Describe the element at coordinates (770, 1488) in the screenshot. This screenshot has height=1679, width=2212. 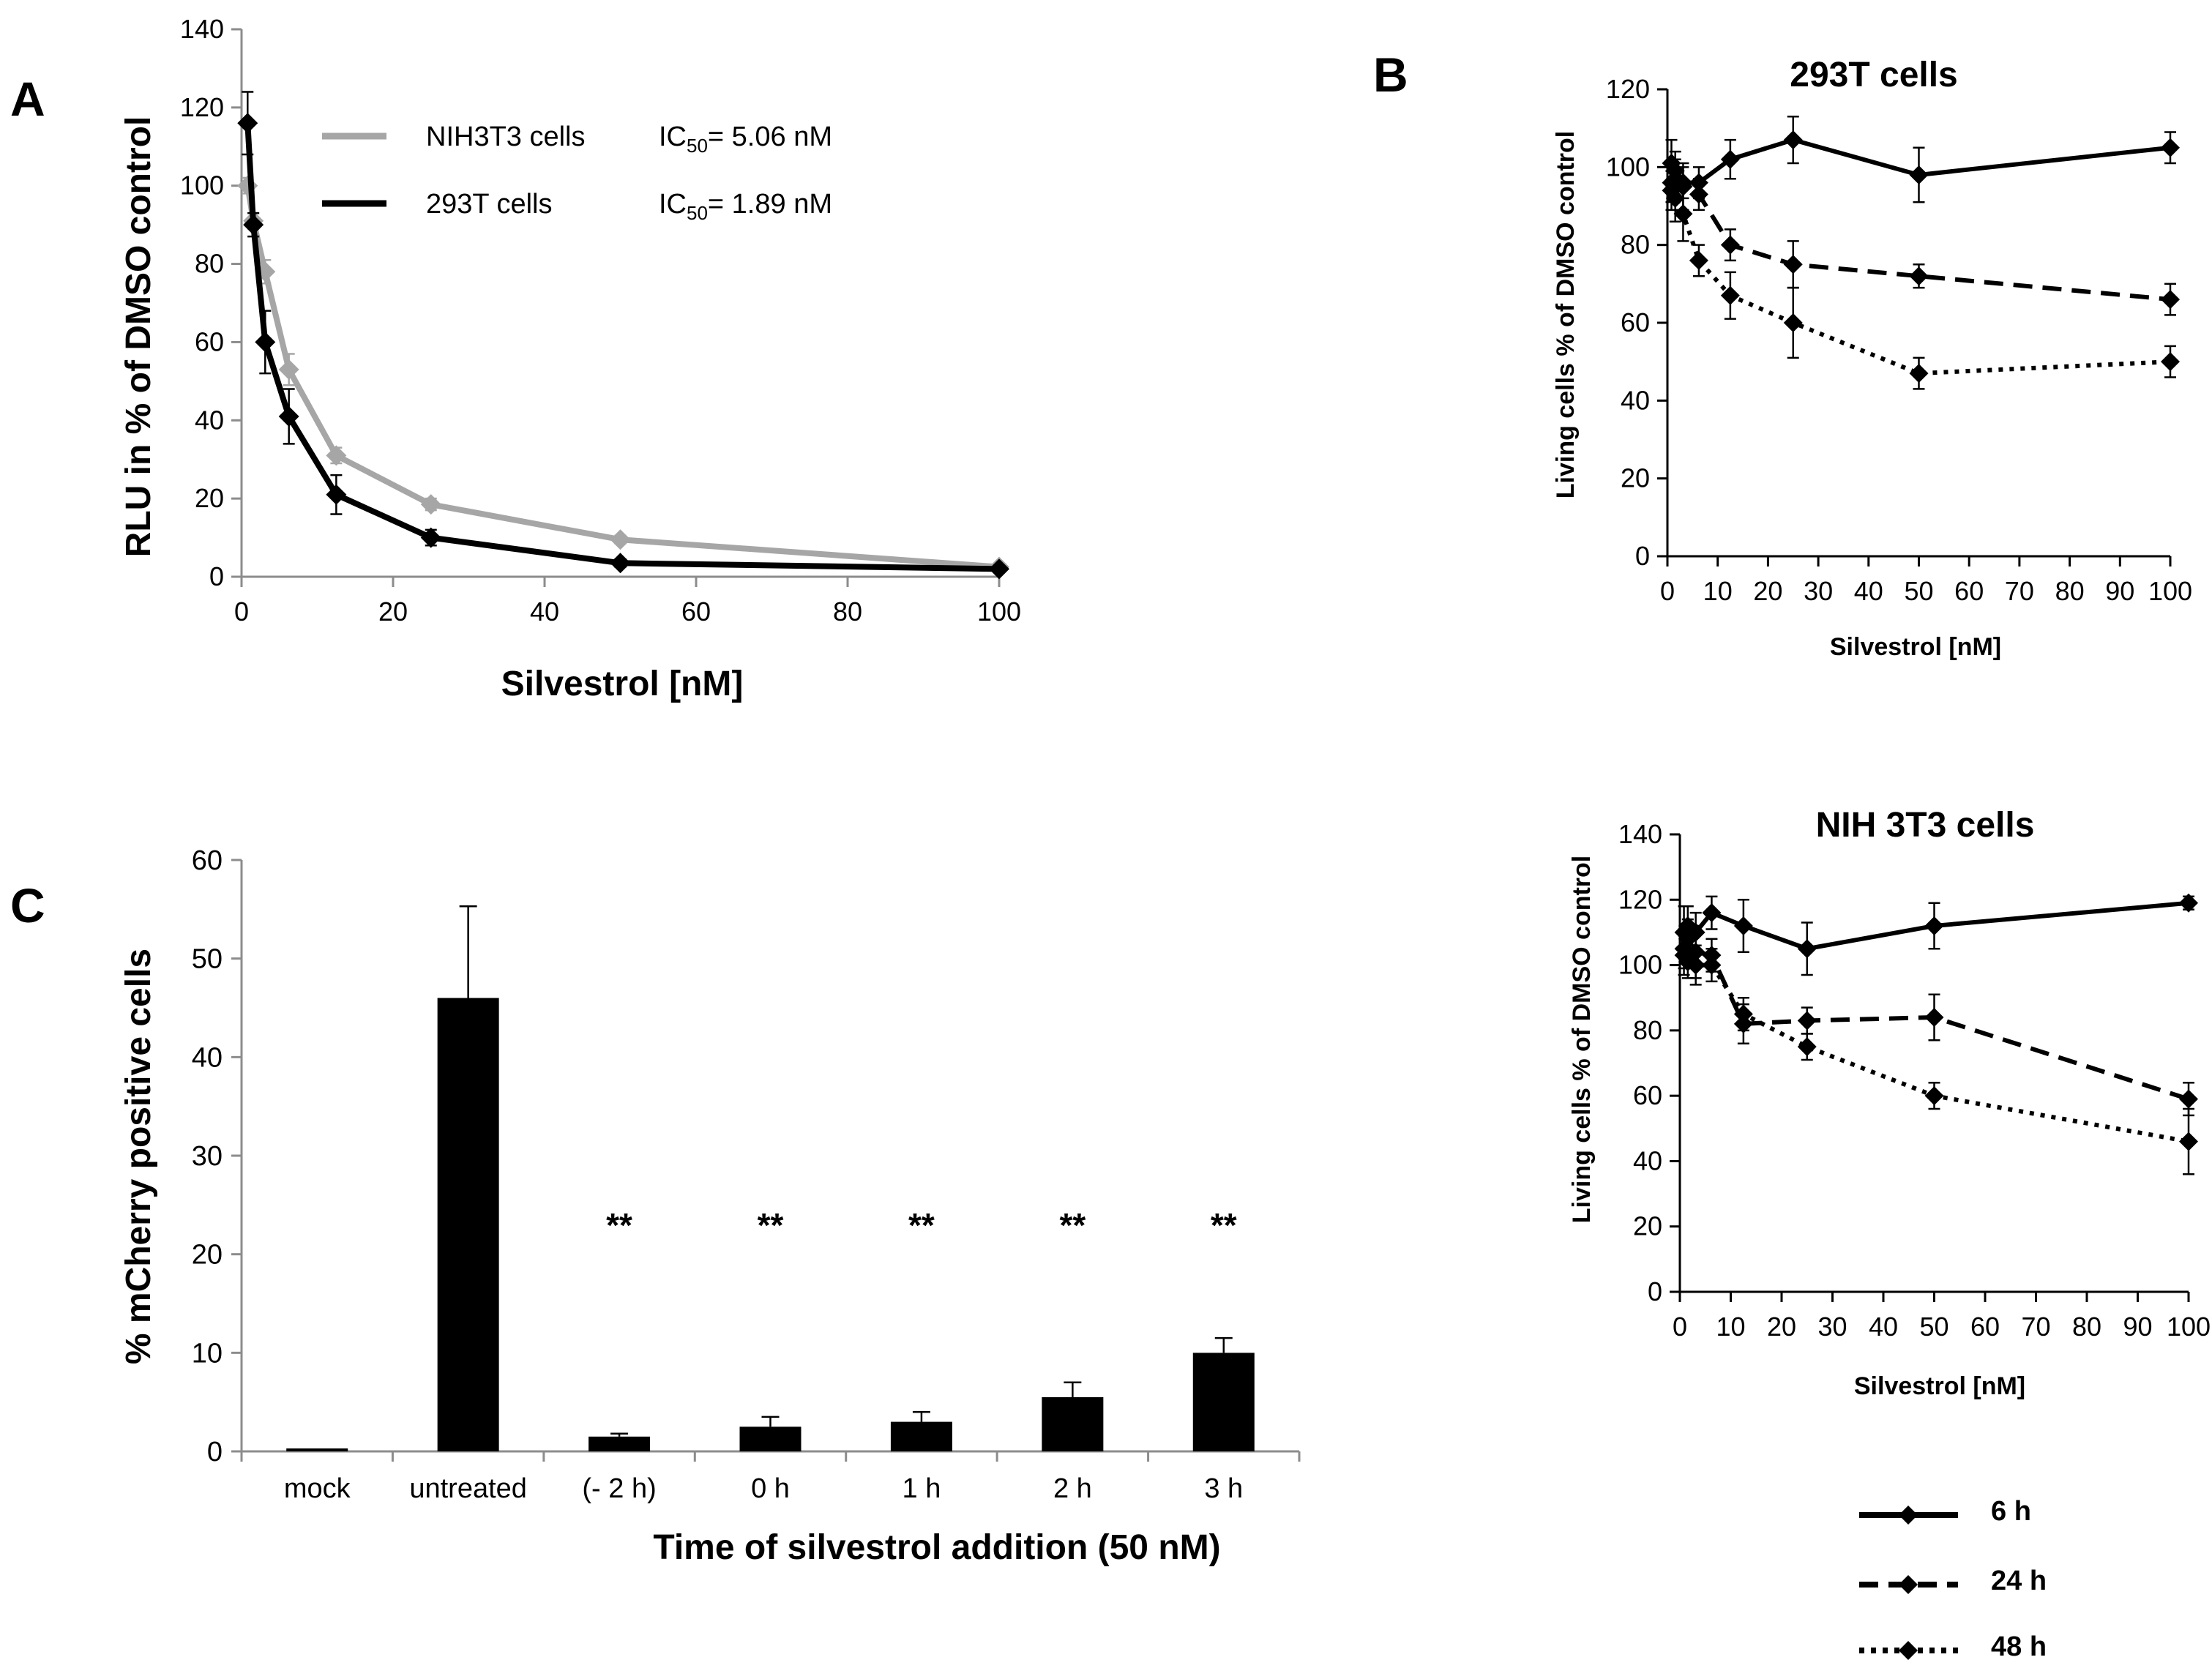
I see `x-category-label: 0 h` at that location.